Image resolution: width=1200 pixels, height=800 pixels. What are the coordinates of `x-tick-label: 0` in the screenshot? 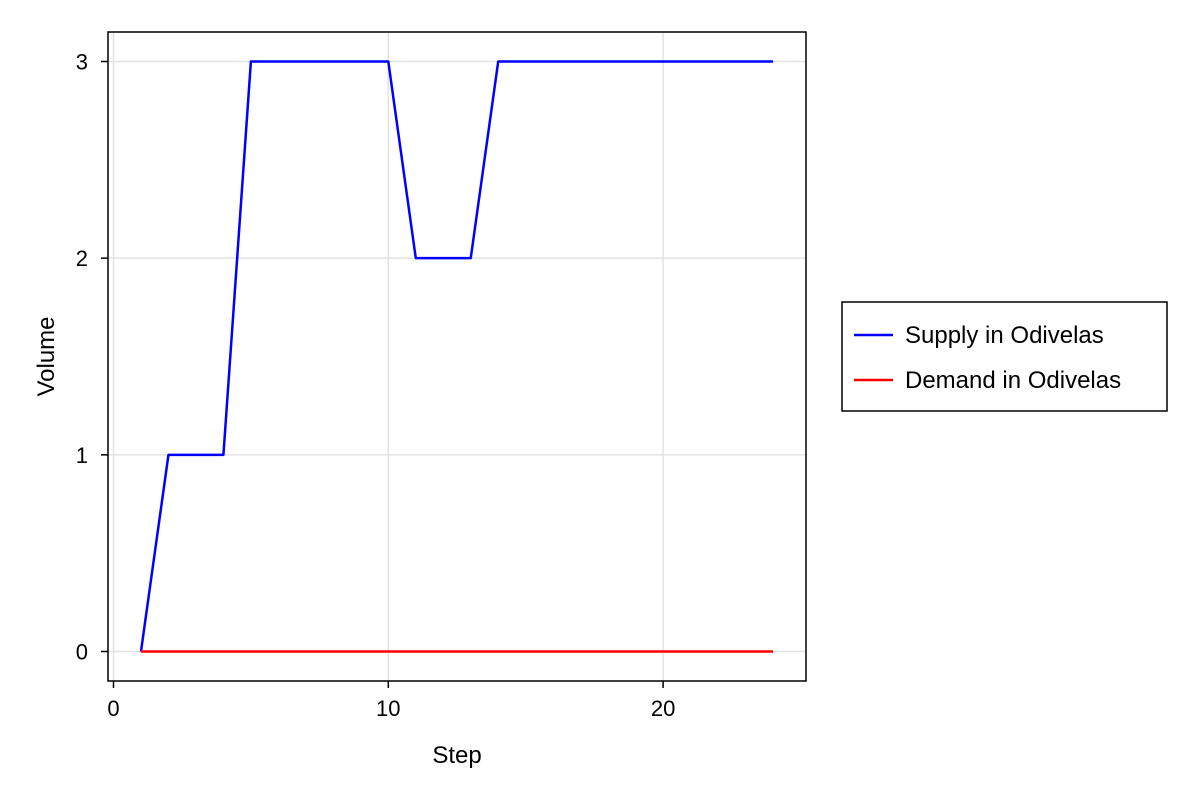 It's located at (113, 708).